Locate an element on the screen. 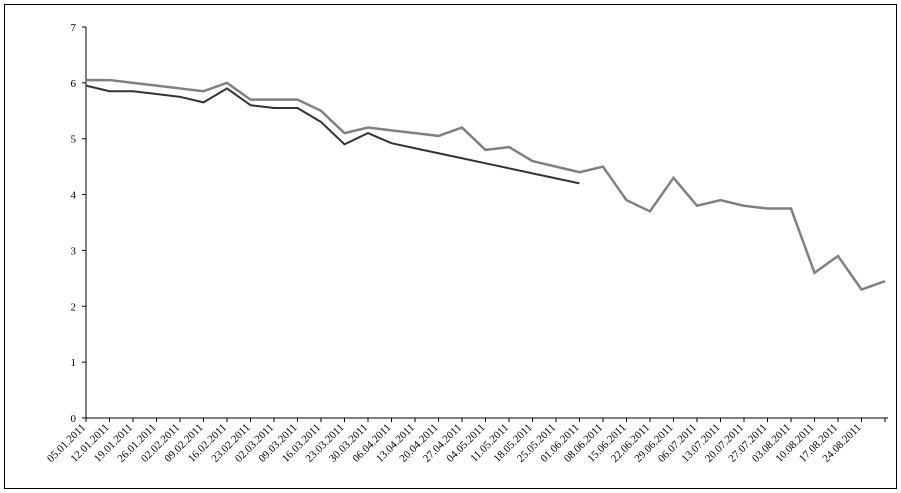 This screenshot has width=901, height=493. y-tick-label: 5 is located at coordinates (74, 140).